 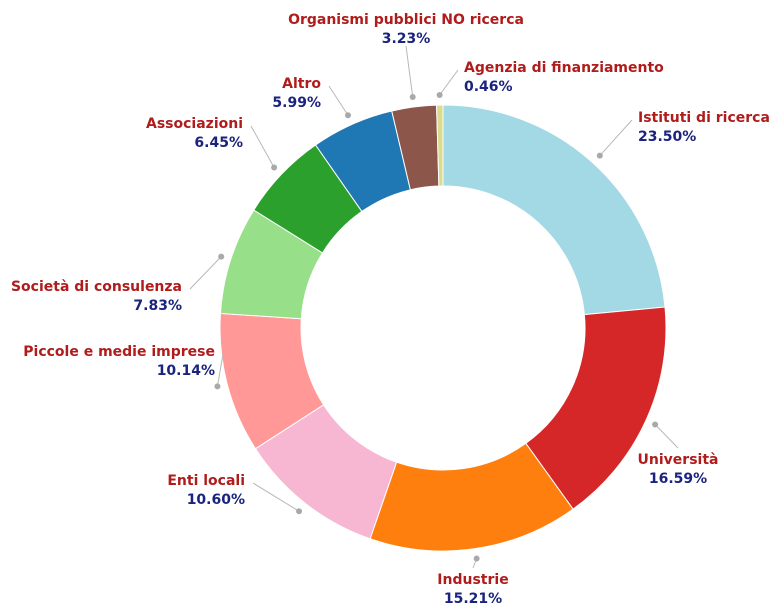 What do you see at coordinates (678, 460) in the screenshot?
I see `slice-label-universita: Università` at bounding box center [678, 460].